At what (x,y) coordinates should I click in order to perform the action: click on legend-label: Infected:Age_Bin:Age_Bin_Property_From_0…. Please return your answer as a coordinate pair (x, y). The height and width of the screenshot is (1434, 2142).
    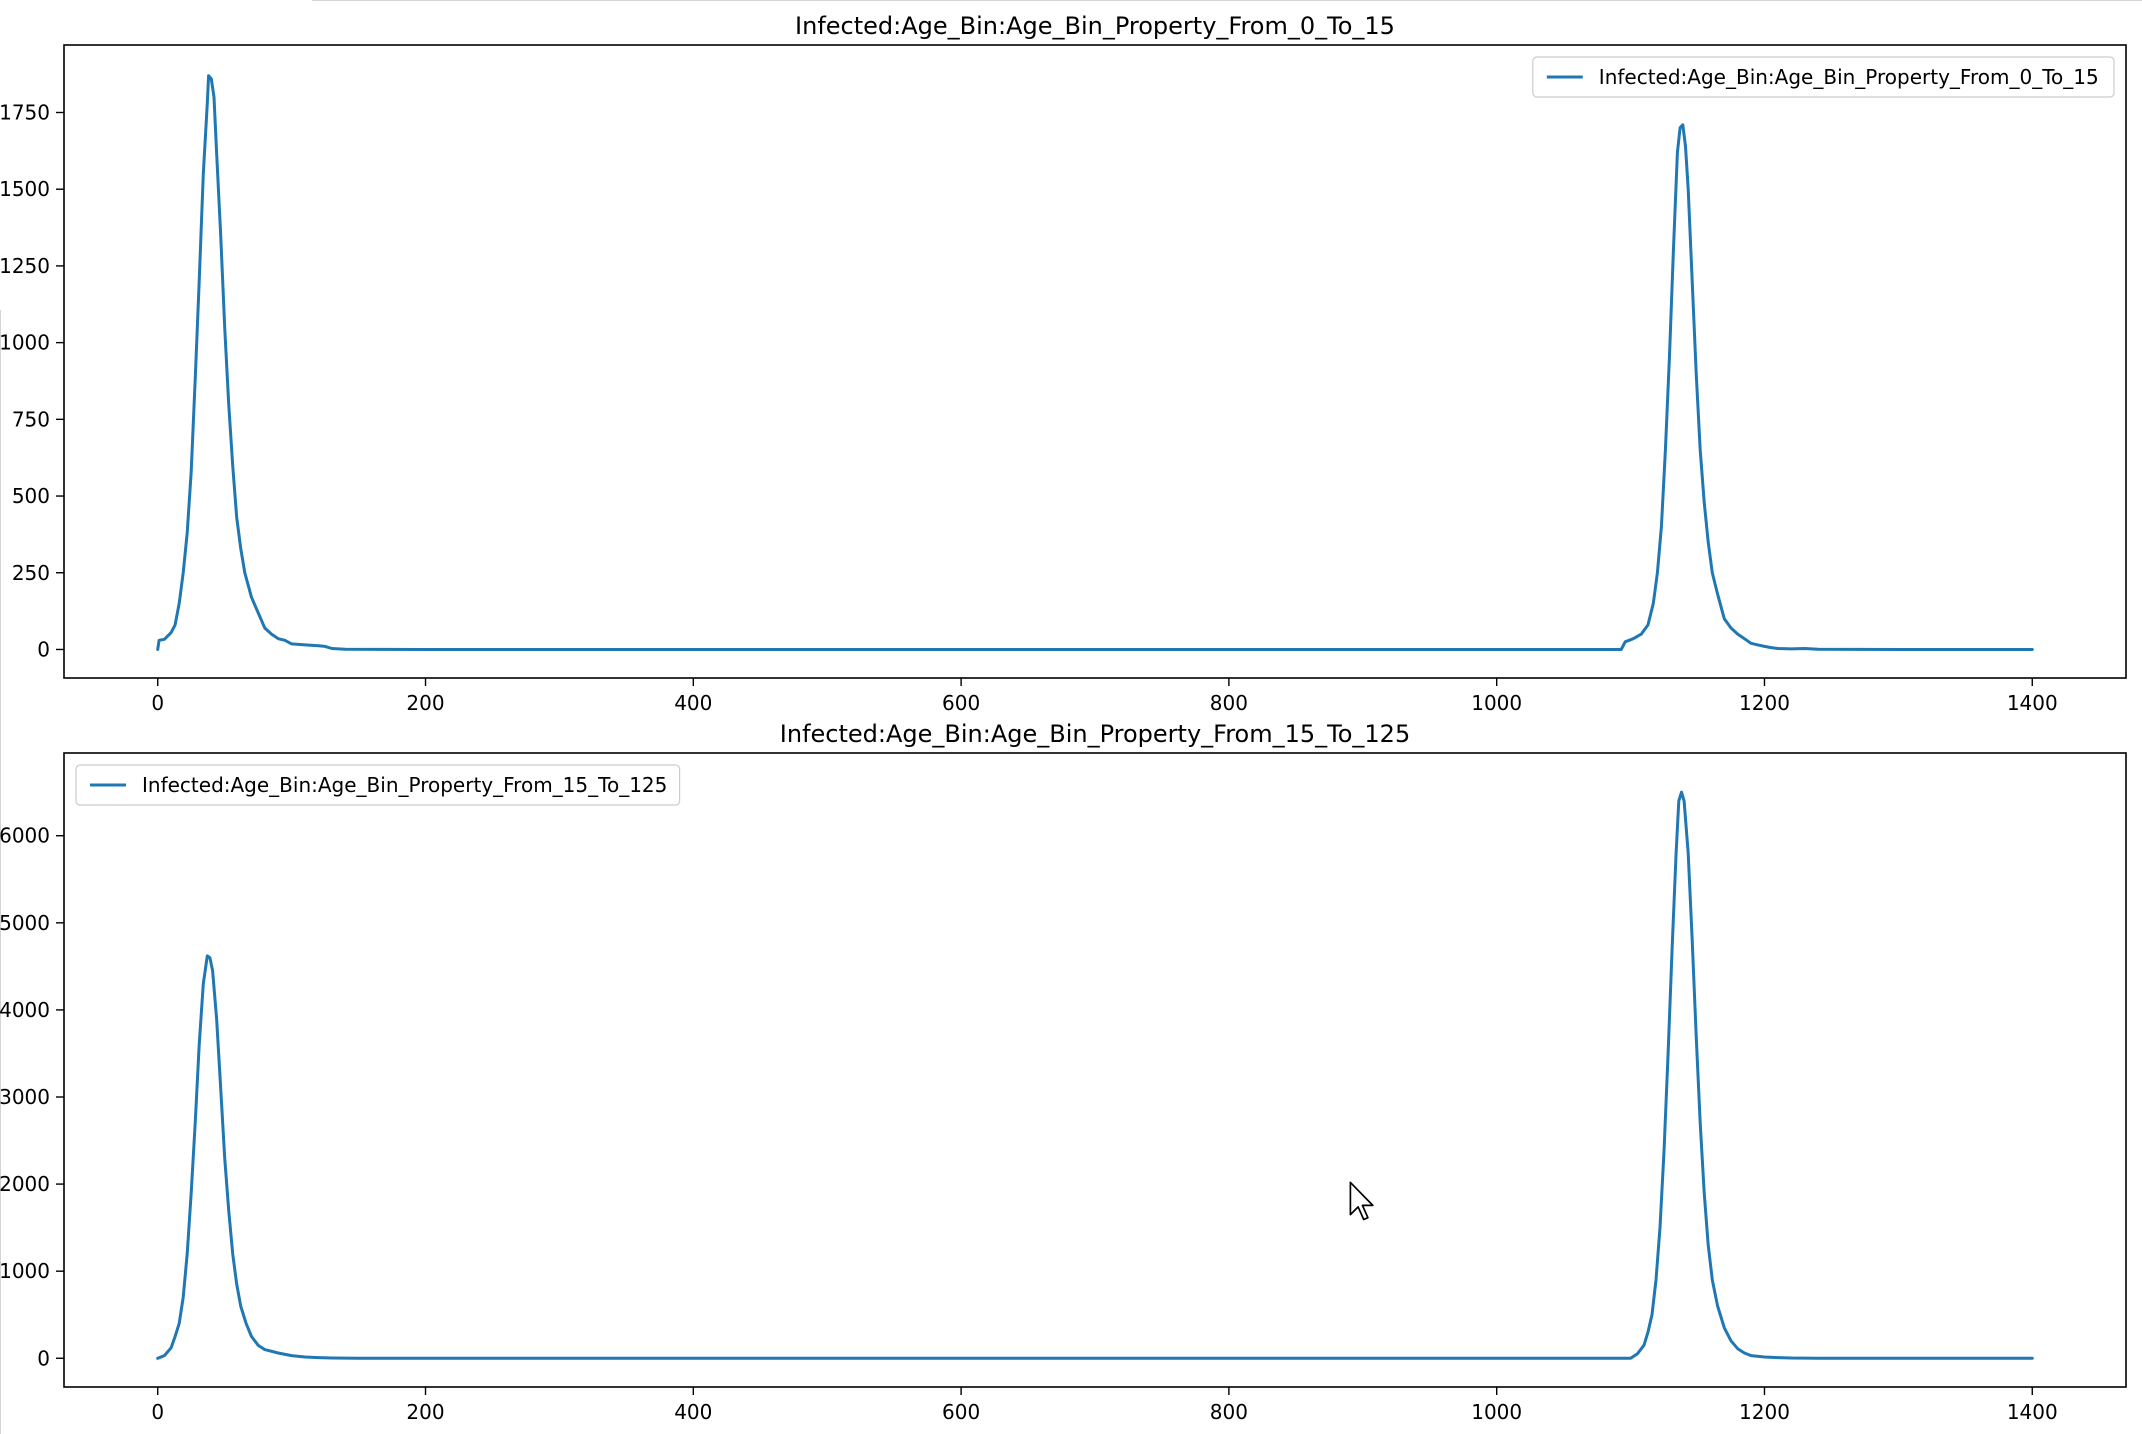
    Looking at the image, I should click on (1849, 77).